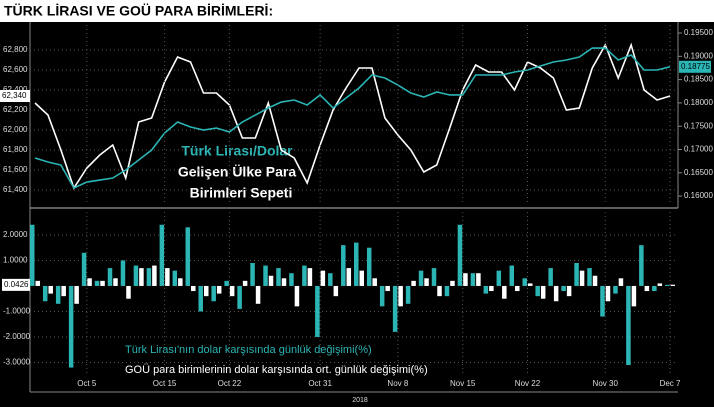  Describe the element at coordinates (17, 362) in the screenshot. I see `y-tick-label: -3.0000` at that location.